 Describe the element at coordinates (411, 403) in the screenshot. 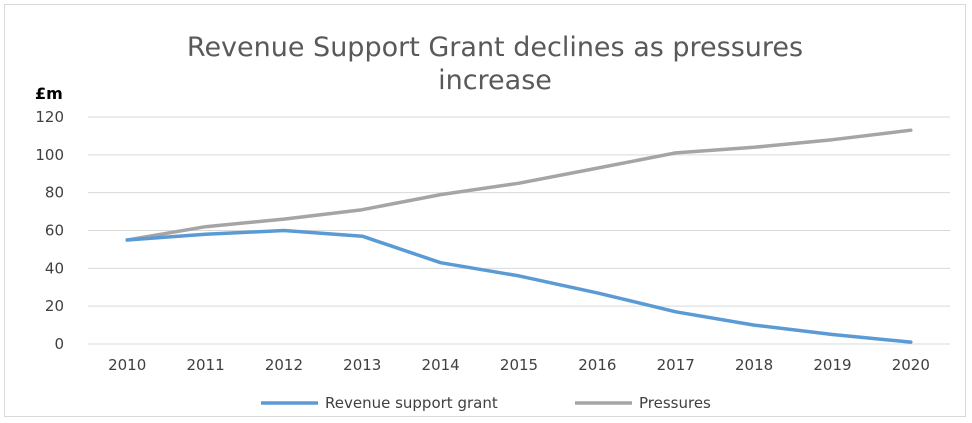

I see `legend-label-0: Revenue support grant` at that location.